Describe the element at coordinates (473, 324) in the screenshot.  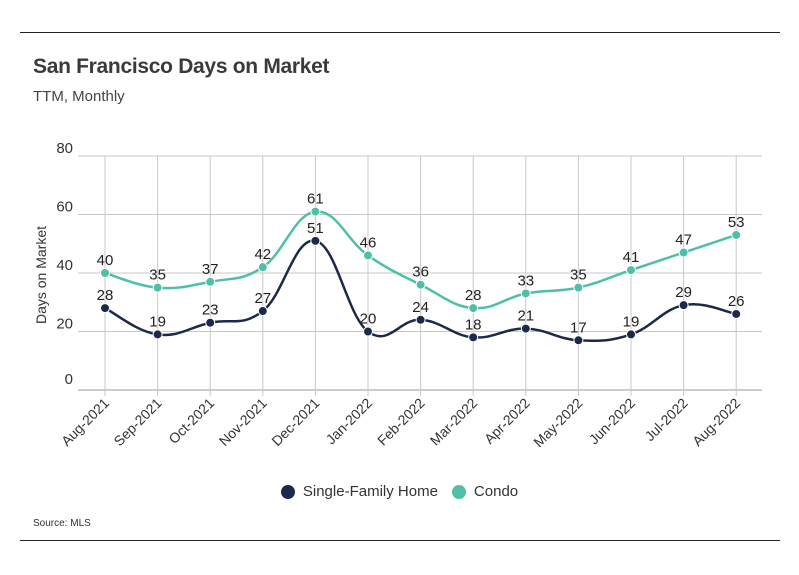
I see `data-label-single-family: 18` at that location.